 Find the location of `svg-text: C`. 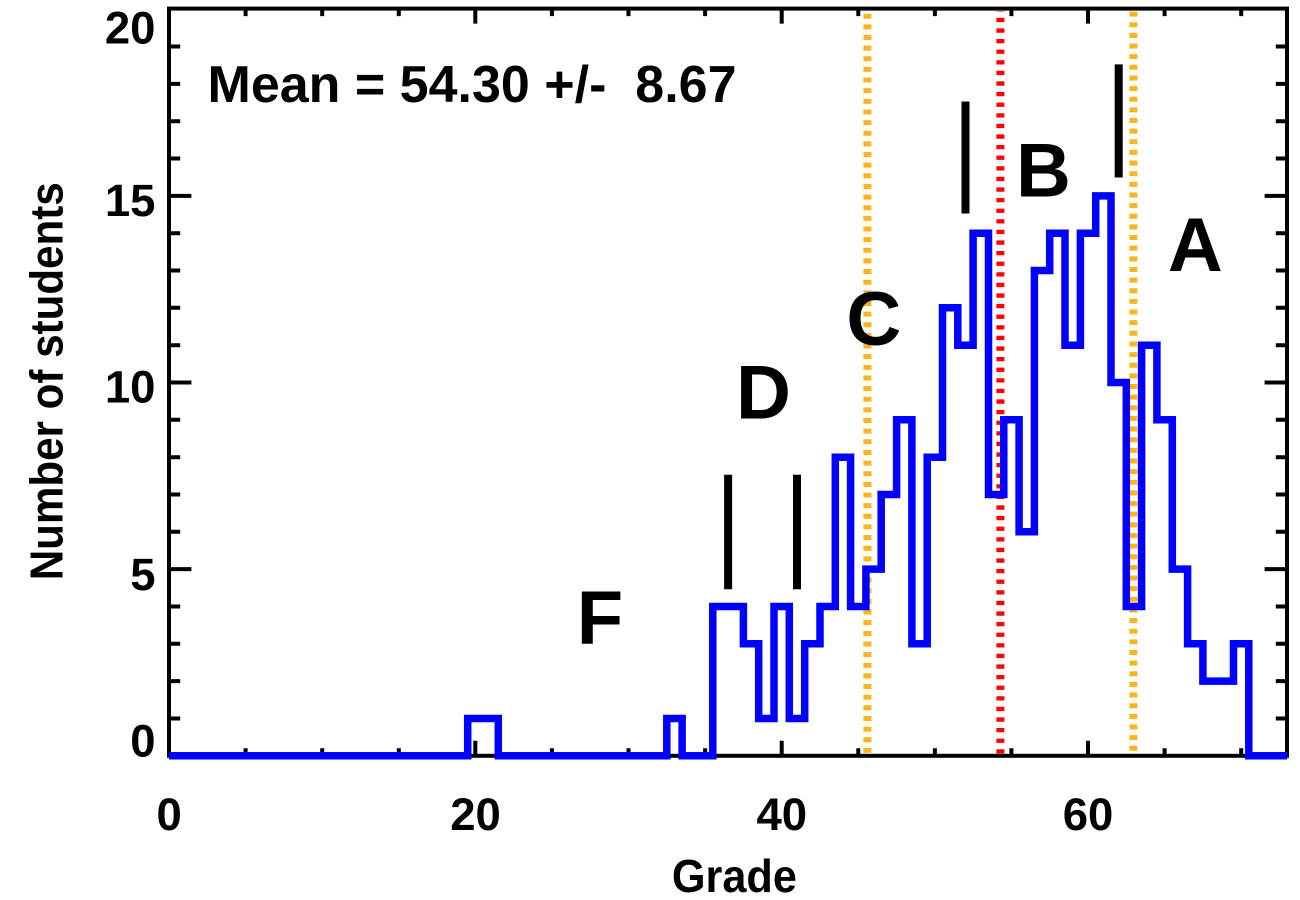

svg-text: C is located at coordinates (873, 319).